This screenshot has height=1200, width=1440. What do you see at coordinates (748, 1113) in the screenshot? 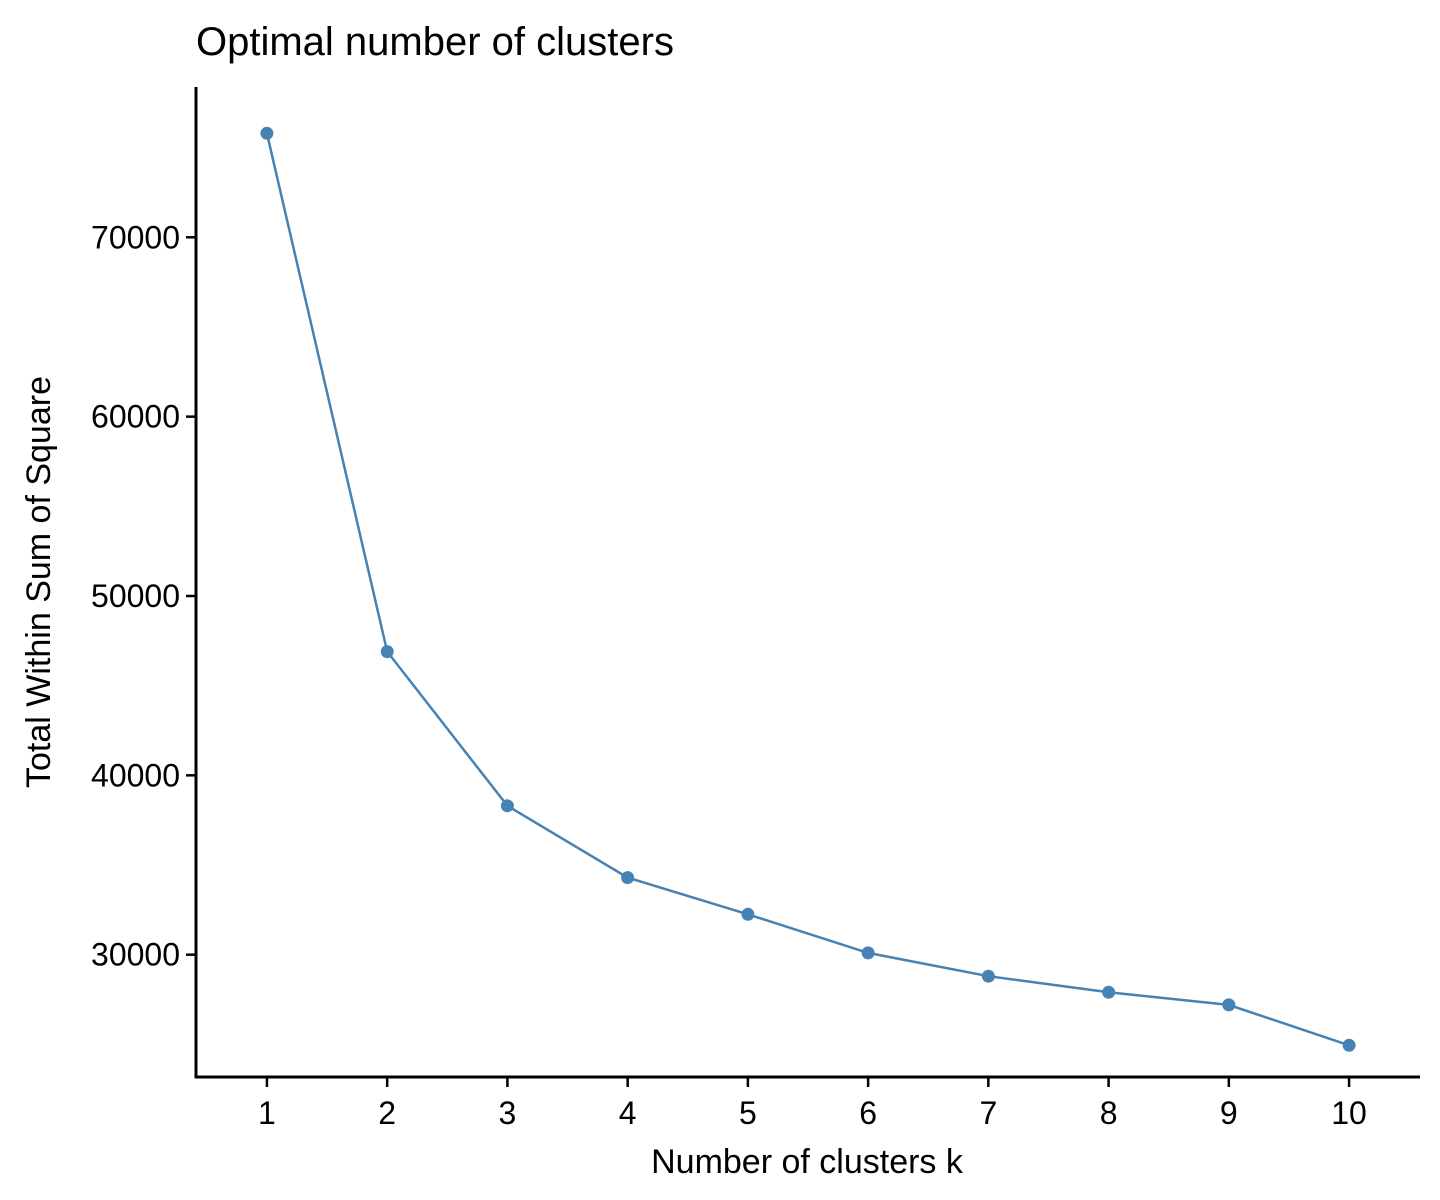
I see `x-tick-label: 5` at bounding box center [748, 1113].